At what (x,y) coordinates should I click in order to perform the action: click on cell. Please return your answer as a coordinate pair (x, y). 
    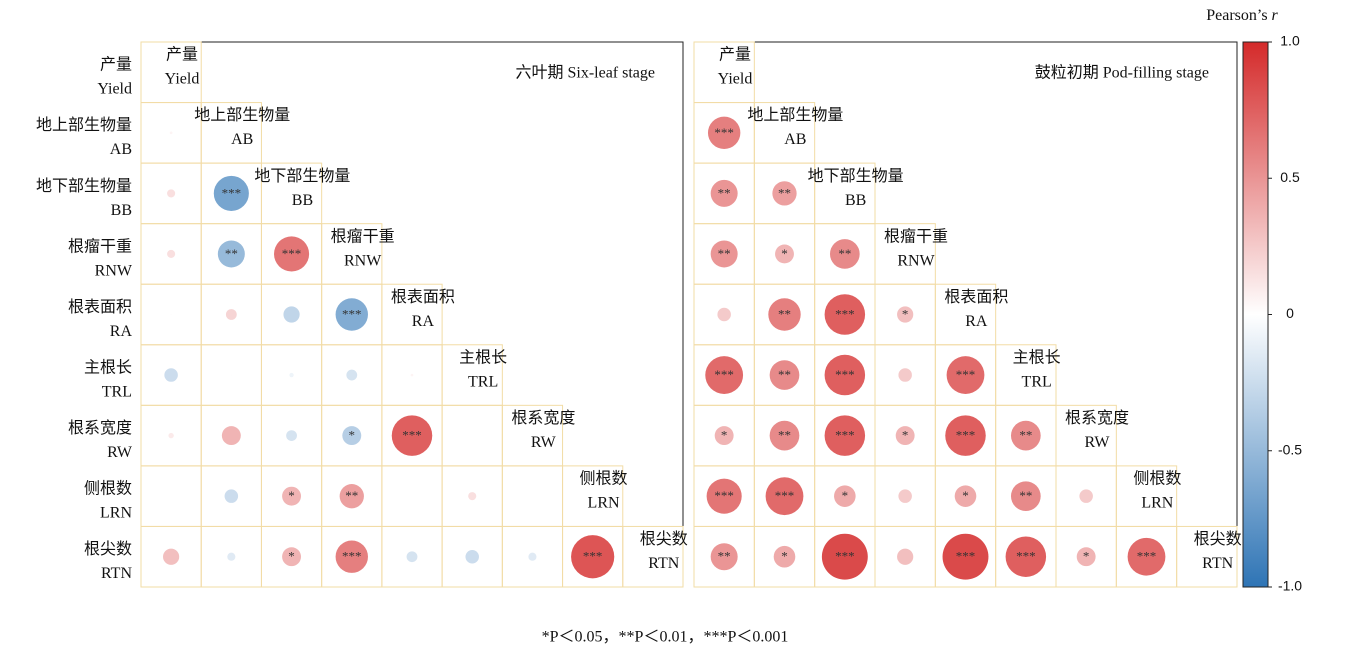
    Looking at the image, I should click on (1207, 556).